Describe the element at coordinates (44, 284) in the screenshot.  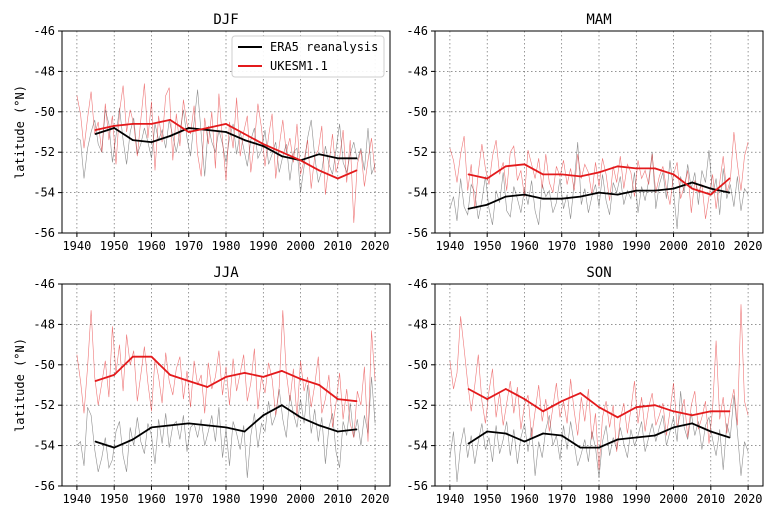
I see `y-tick-label: -46` at that location.